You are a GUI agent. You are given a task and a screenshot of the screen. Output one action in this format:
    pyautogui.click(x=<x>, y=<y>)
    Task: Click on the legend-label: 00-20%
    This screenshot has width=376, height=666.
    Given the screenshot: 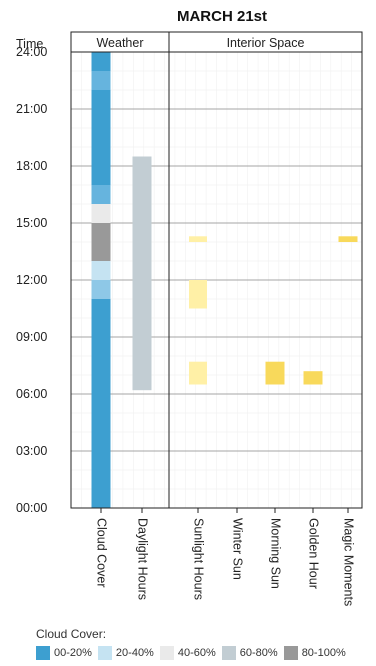 What is the action you would take?
    pyautogui.click(x=73, y=653)
    